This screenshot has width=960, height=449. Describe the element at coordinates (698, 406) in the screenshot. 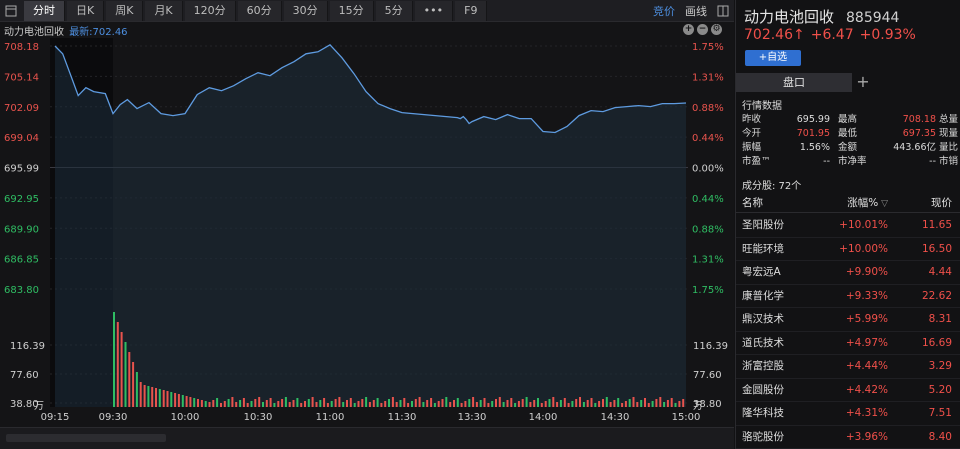

I see `volume-unit: 万` at that location.